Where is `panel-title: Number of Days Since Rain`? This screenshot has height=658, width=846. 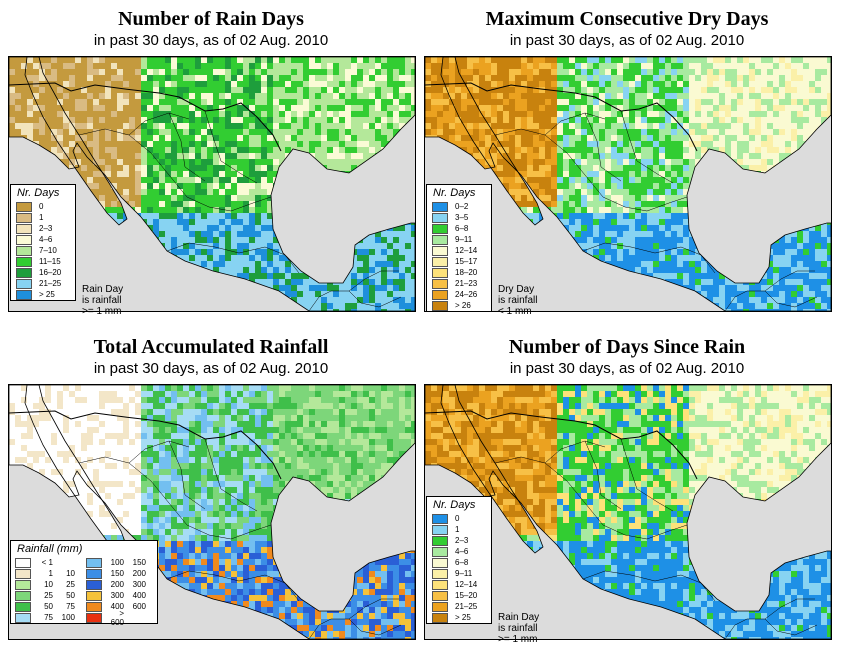 panel-title: Number of Days Since Rain is located at coordinates (627, 347).